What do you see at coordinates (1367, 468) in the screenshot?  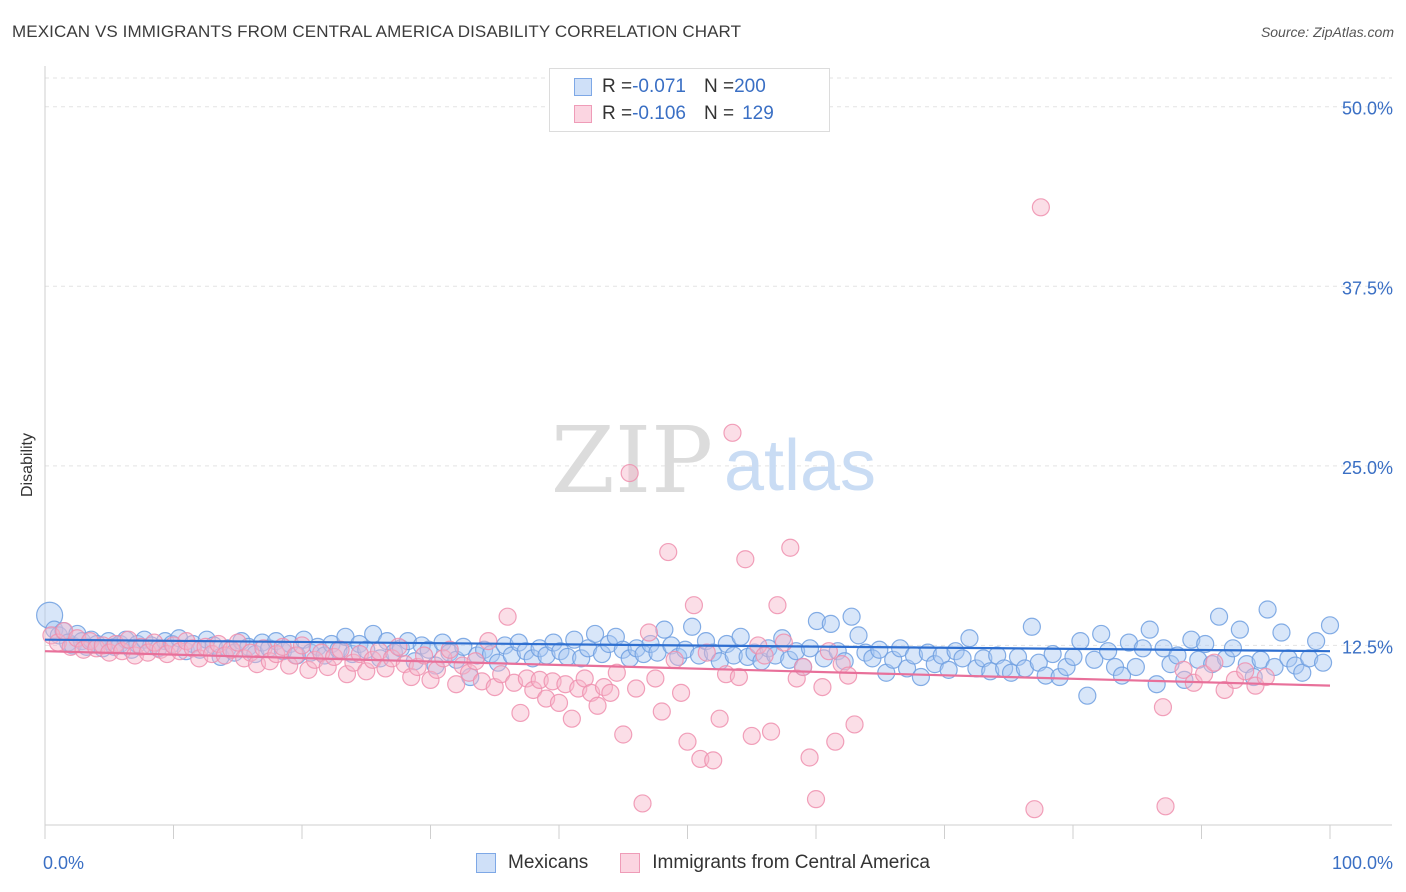 I see `y-tick-label: 25.0%` at bounding box center [1367, 468].